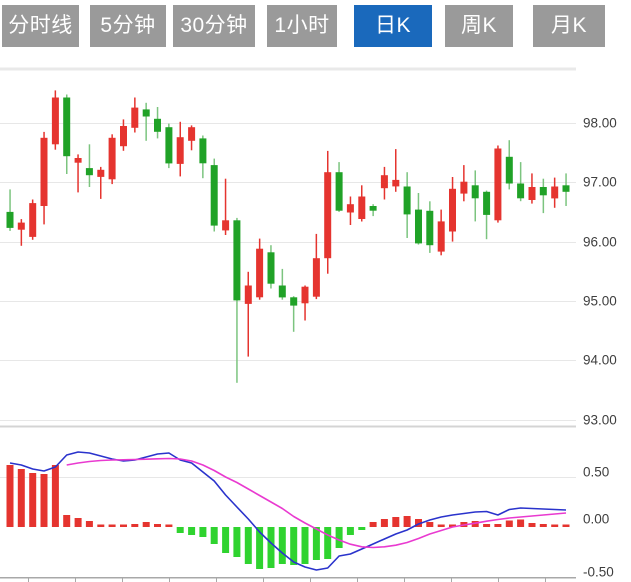  What do you see at coordinates (600, 242) in the screenshot?
I see `price-axis-label: 96.00` at bounding box center [600, 242].